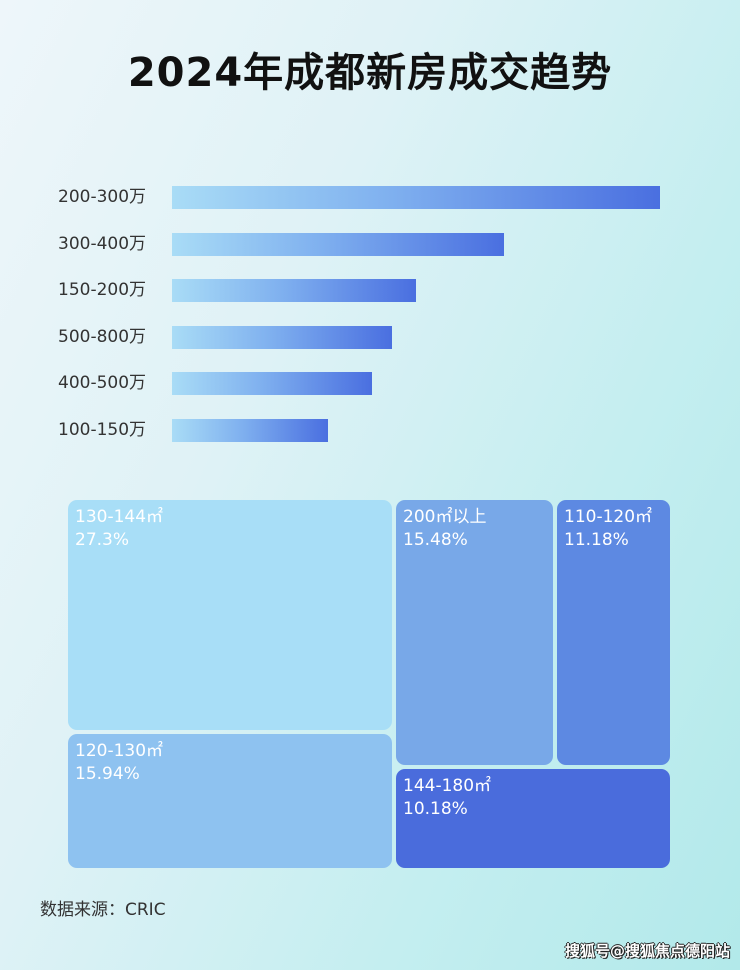 The image size is (740, 970). Describe the element at coordinates (608, 517) in the screenshot. I see `treemap-label: 110-120㎡` at that location.